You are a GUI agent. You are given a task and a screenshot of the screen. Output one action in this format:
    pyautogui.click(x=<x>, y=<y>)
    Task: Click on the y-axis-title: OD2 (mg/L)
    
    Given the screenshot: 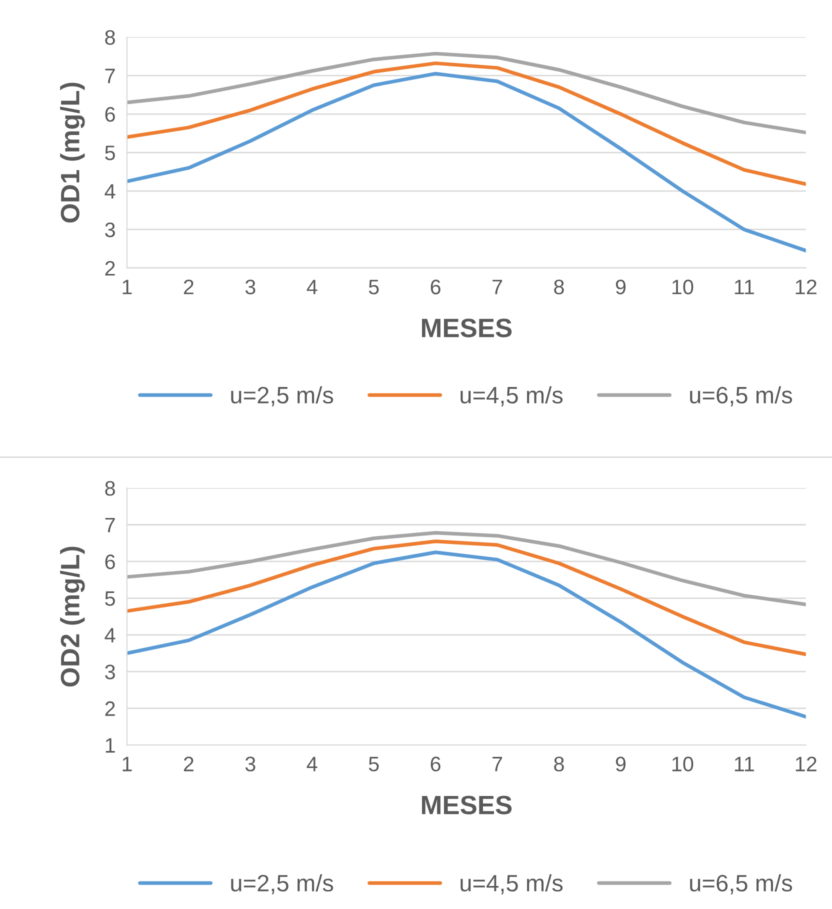 What is the action you would take?
    pyautogui.click(x=72, y=616)
    